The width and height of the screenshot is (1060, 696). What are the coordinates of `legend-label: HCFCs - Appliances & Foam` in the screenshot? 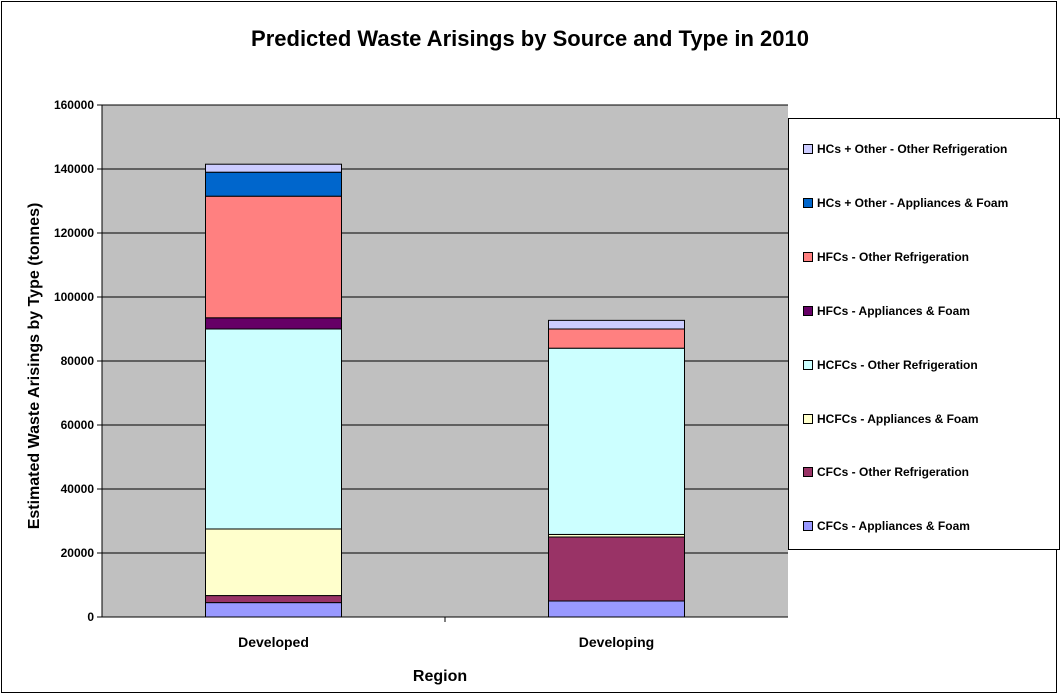 It's located at (898, 418).